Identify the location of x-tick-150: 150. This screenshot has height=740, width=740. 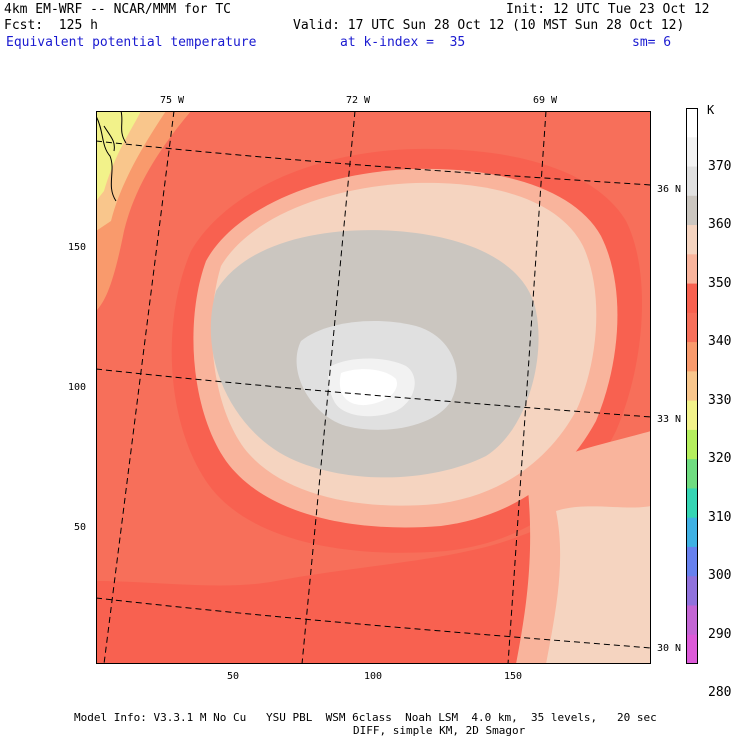
(513, 676).